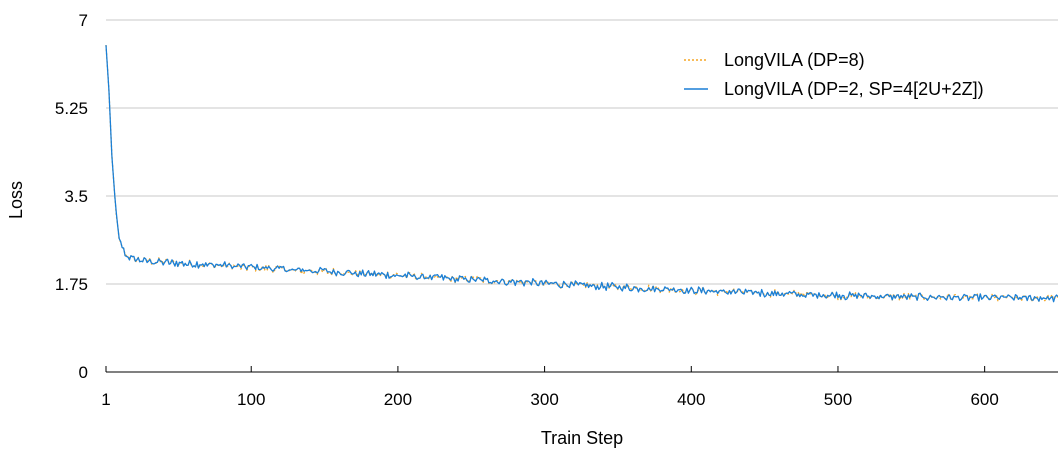 This screenshot has width=1058, height=449. I want to click on x-tick-label: 200, so click(398, 399).